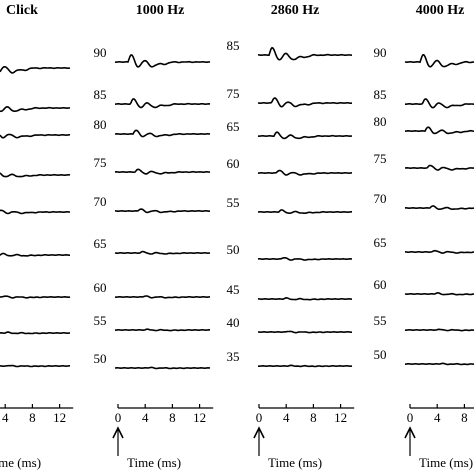  I want to click on panel-title: 4000 Hz, so click(440, 10).